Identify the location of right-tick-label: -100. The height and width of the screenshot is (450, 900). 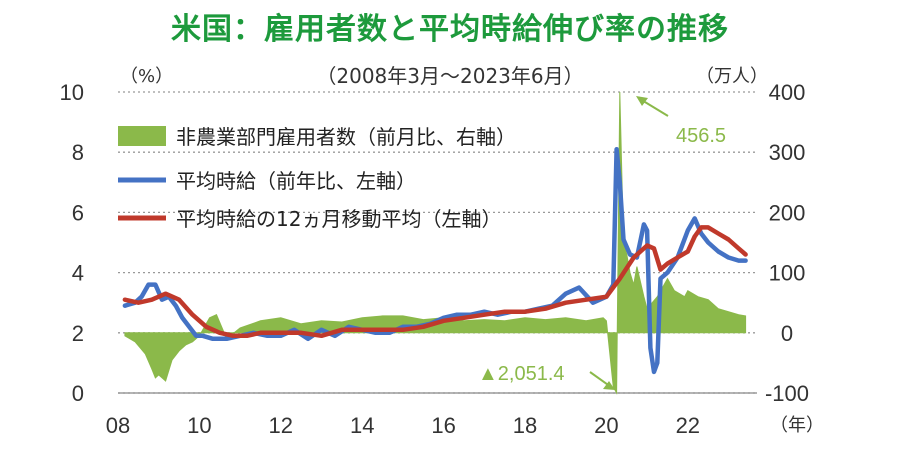
(787, 393).